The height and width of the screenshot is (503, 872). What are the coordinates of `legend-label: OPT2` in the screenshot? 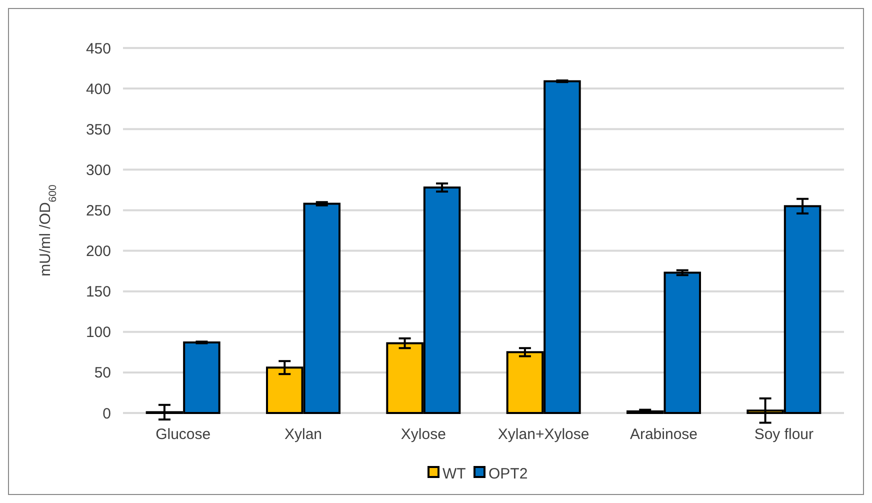 It's located at (508, 473).